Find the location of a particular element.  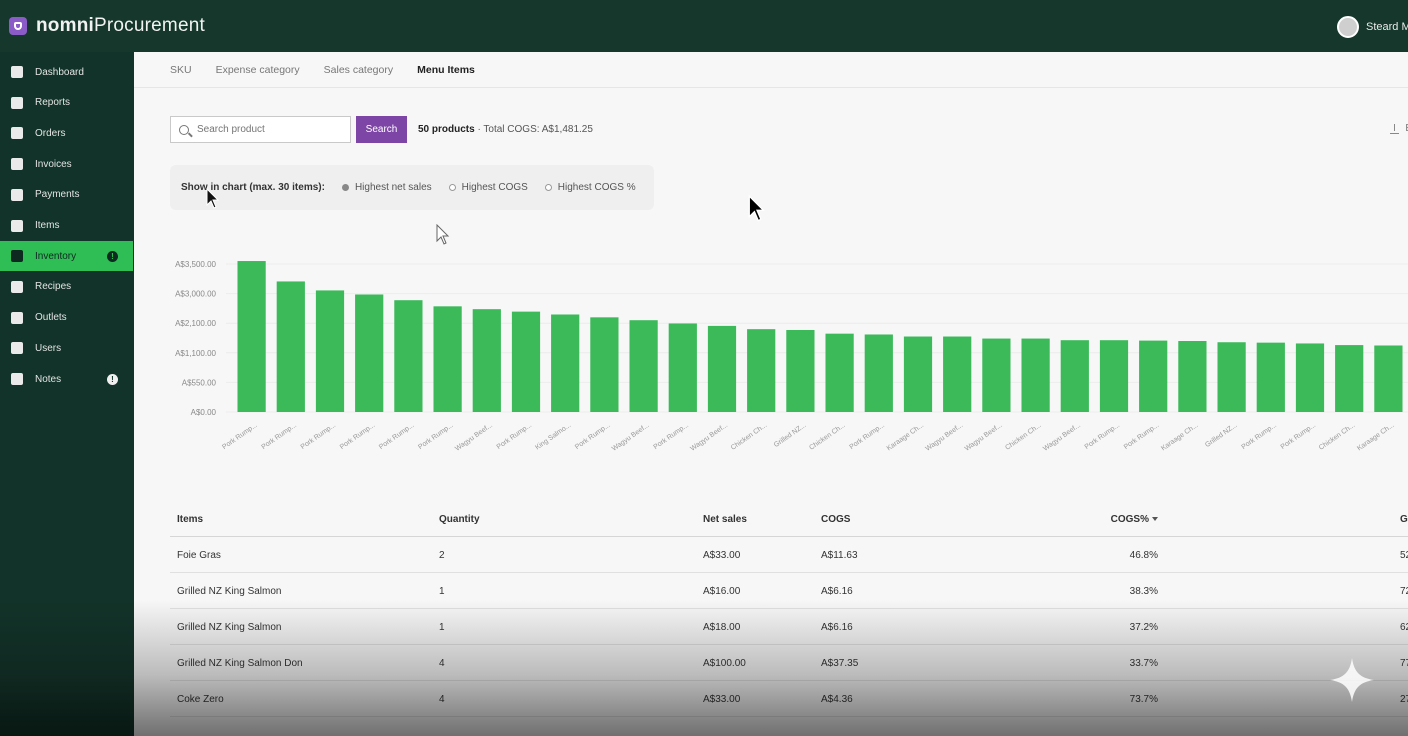

mouse-cursor-icon is located at coordinates (213, 198).